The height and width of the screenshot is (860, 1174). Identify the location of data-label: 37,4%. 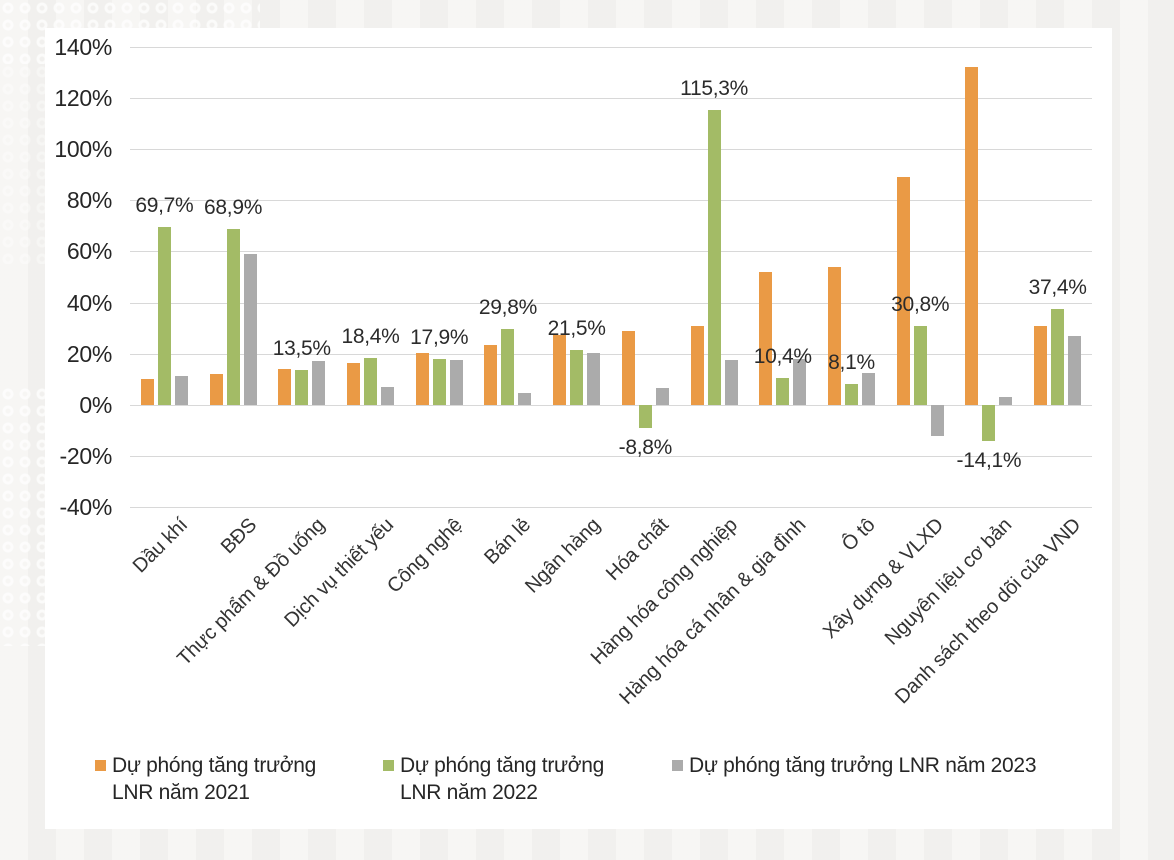
(1057, 288).